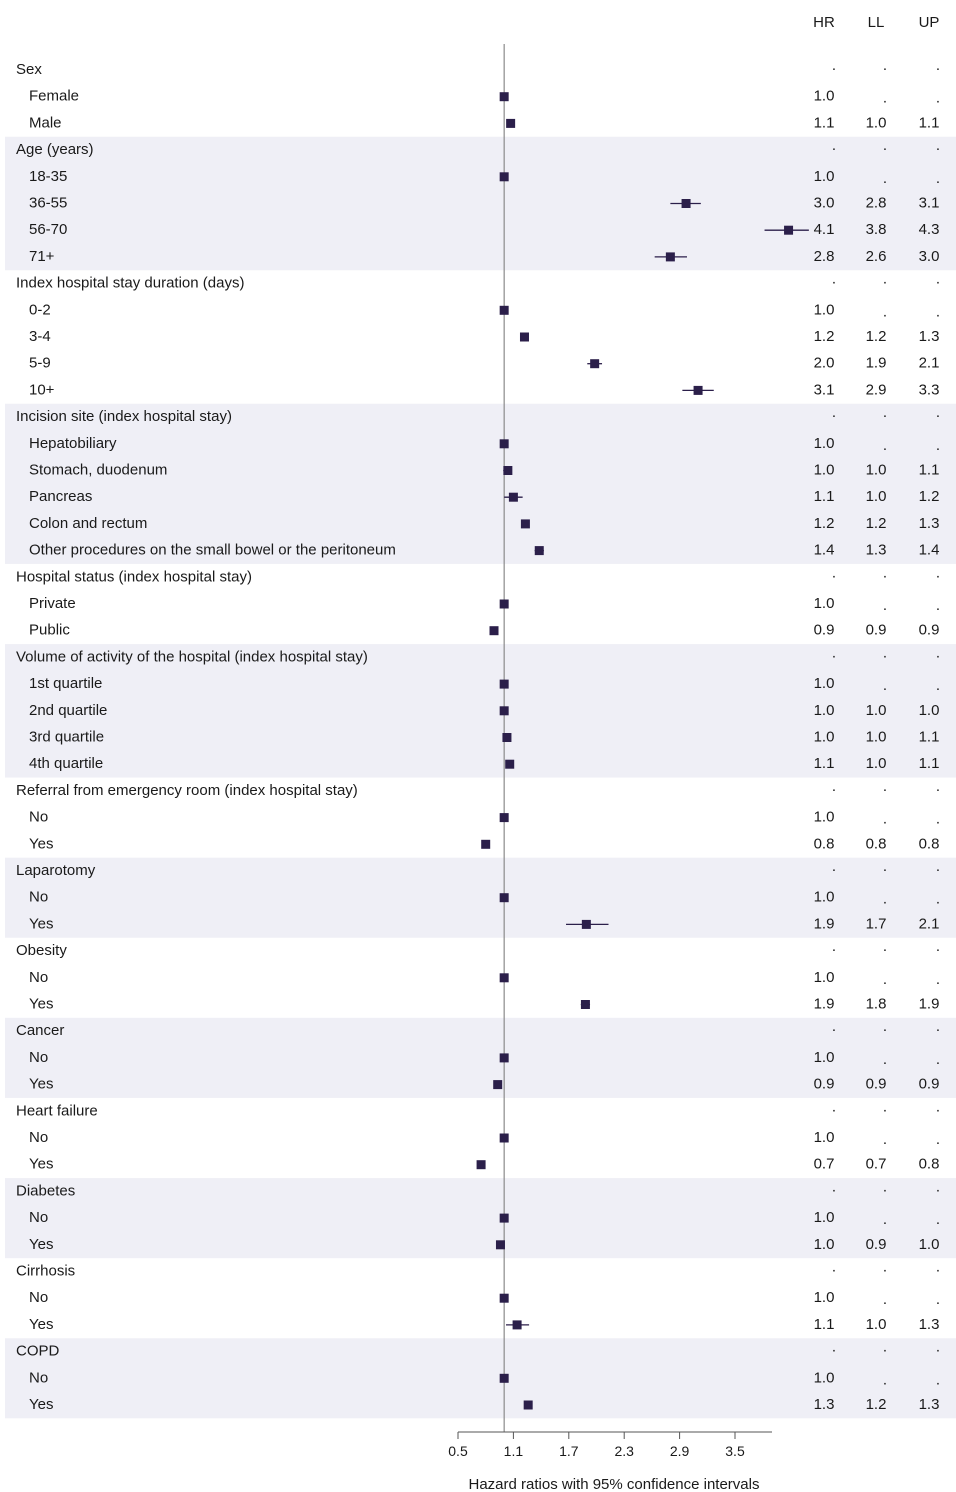  I want to click on row-label: 36-55, so click(48, 202).